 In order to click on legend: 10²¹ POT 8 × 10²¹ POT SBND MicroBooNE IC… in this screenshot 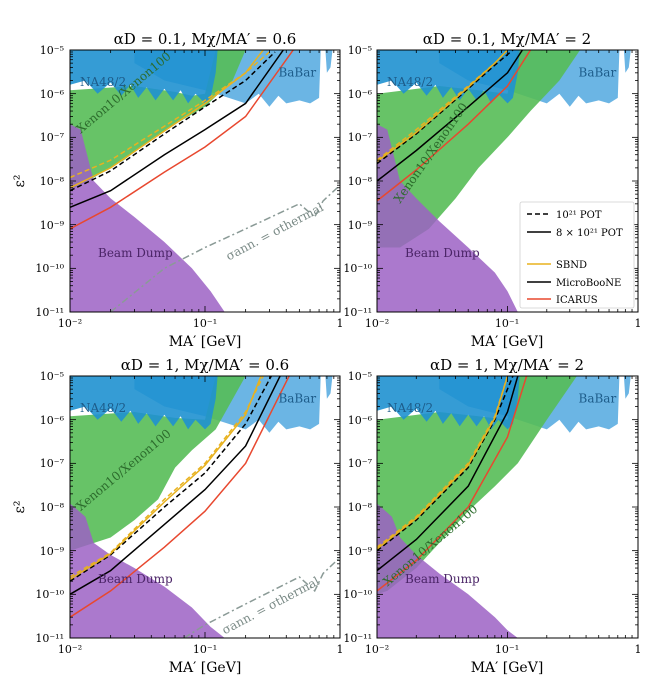, I will do `click(577, 255)`.